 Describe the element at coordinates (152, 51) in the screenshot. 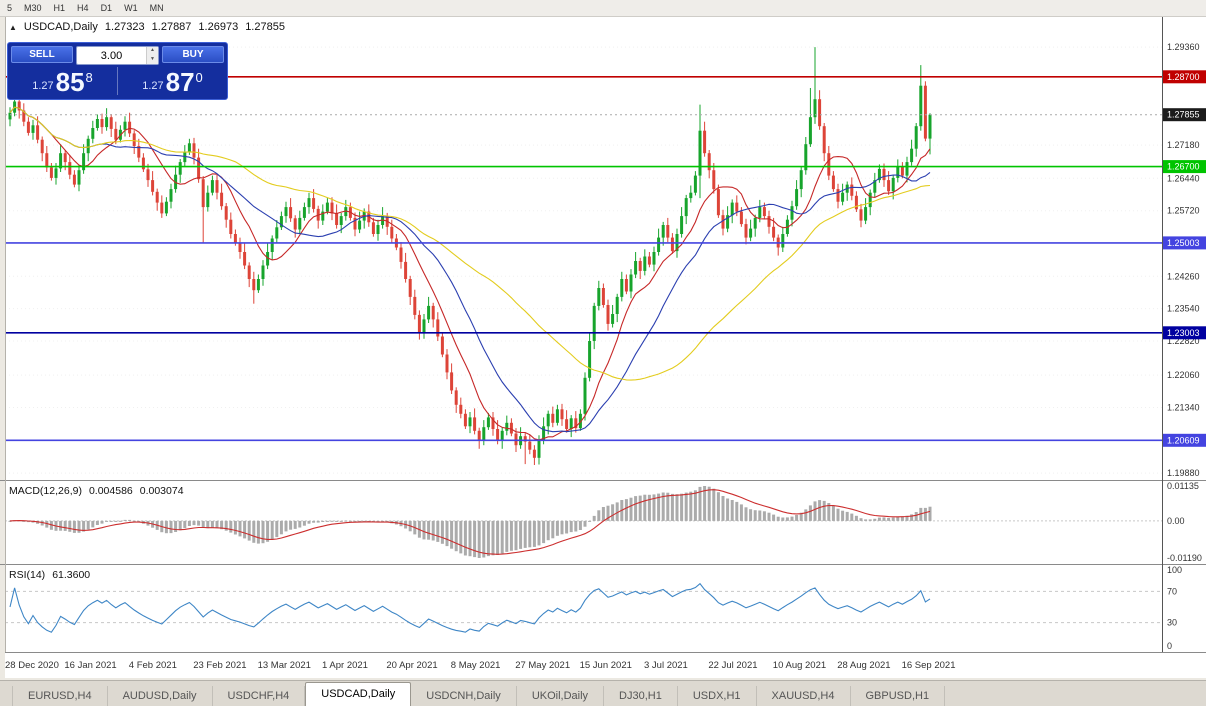

I see `spinner-up-icon: ▲` at that location.